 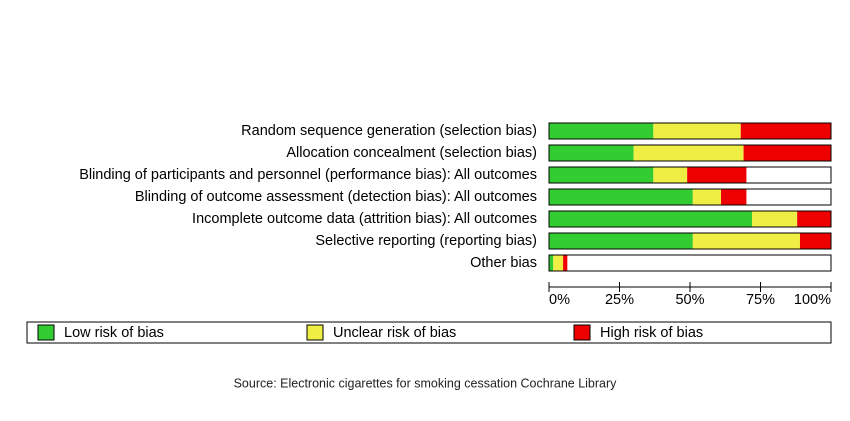 What do you see at coordinates (114, 333) in the screenshot?
I see `legend-label: Low risk of bias` at bounding box center [114, 333].